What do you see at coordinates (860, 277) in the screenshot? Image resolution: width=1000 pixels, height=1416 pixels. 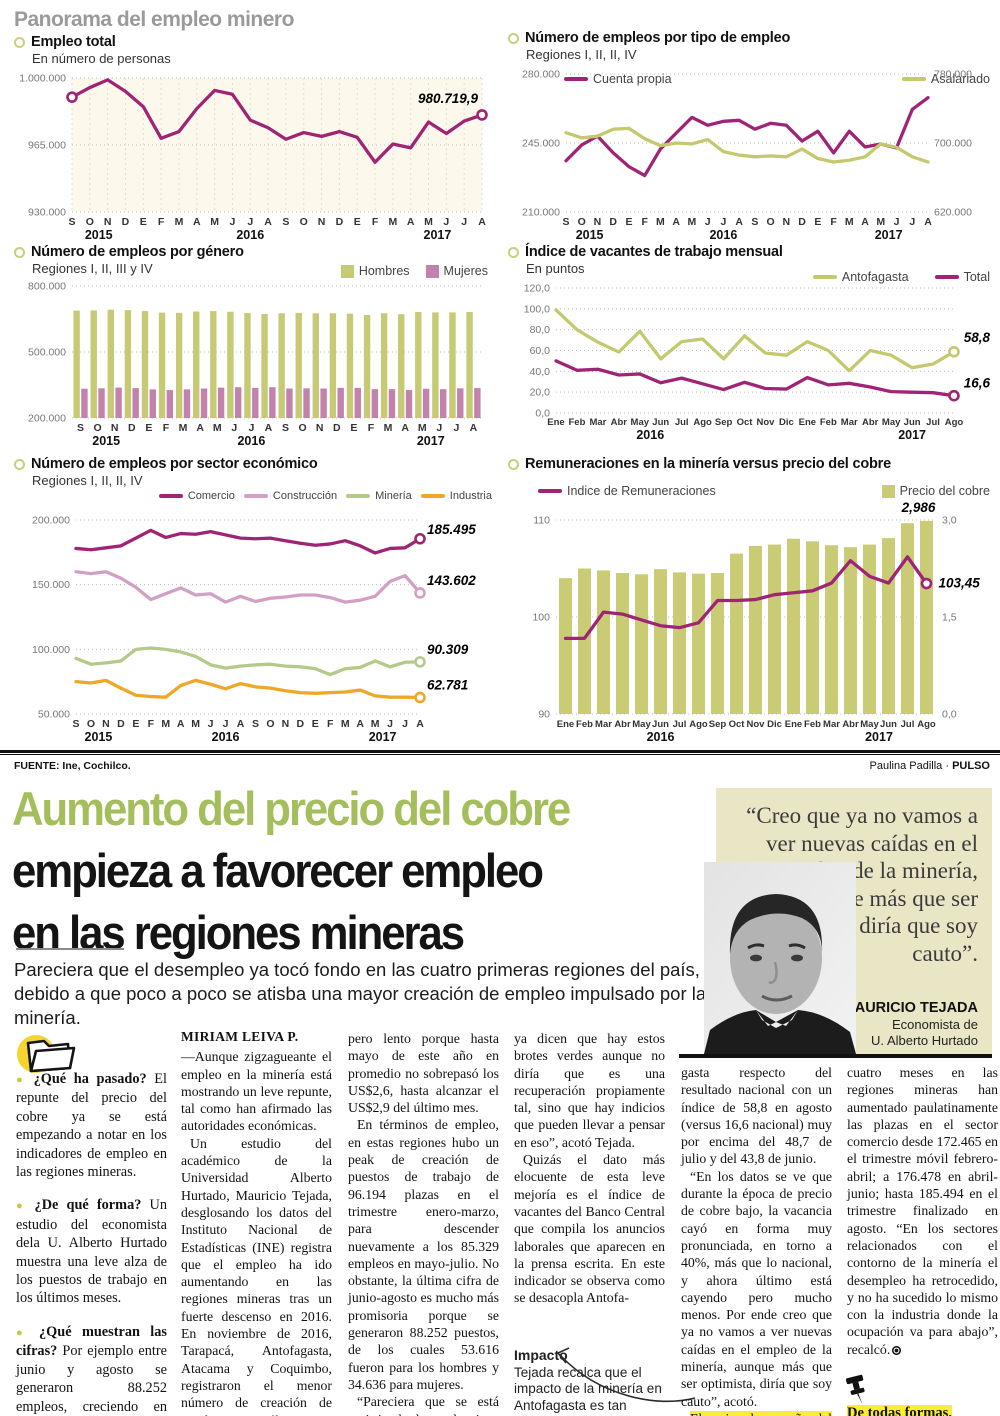 I see `legend-item: Antofagasta` at bounding box center [860, 277].